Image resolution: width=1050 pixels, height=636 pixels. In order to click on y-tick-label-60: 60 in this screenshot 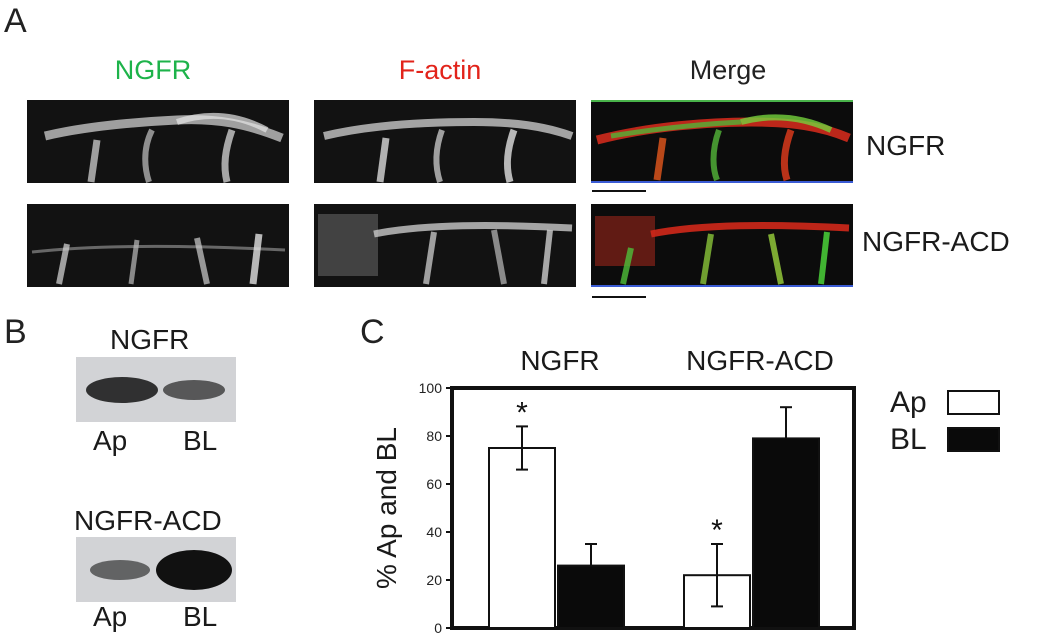, I will do `click(434, 484)`.